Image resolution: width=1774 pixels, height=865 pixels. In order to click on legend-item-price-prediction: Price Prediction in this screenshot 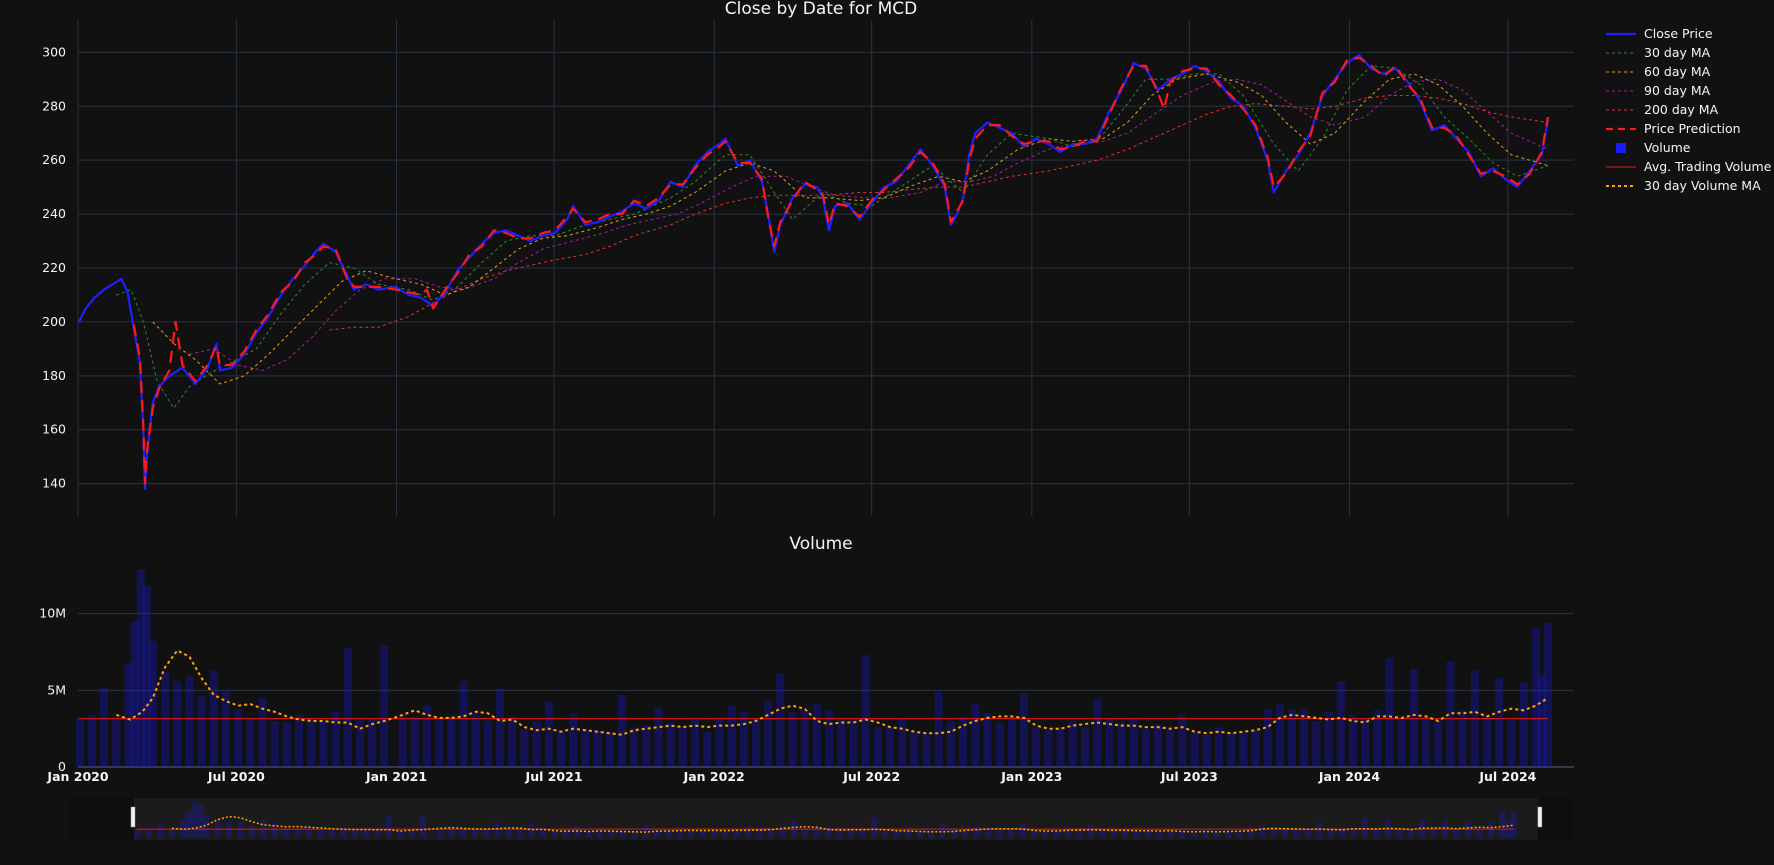, I will do `click(1690, 128)`.